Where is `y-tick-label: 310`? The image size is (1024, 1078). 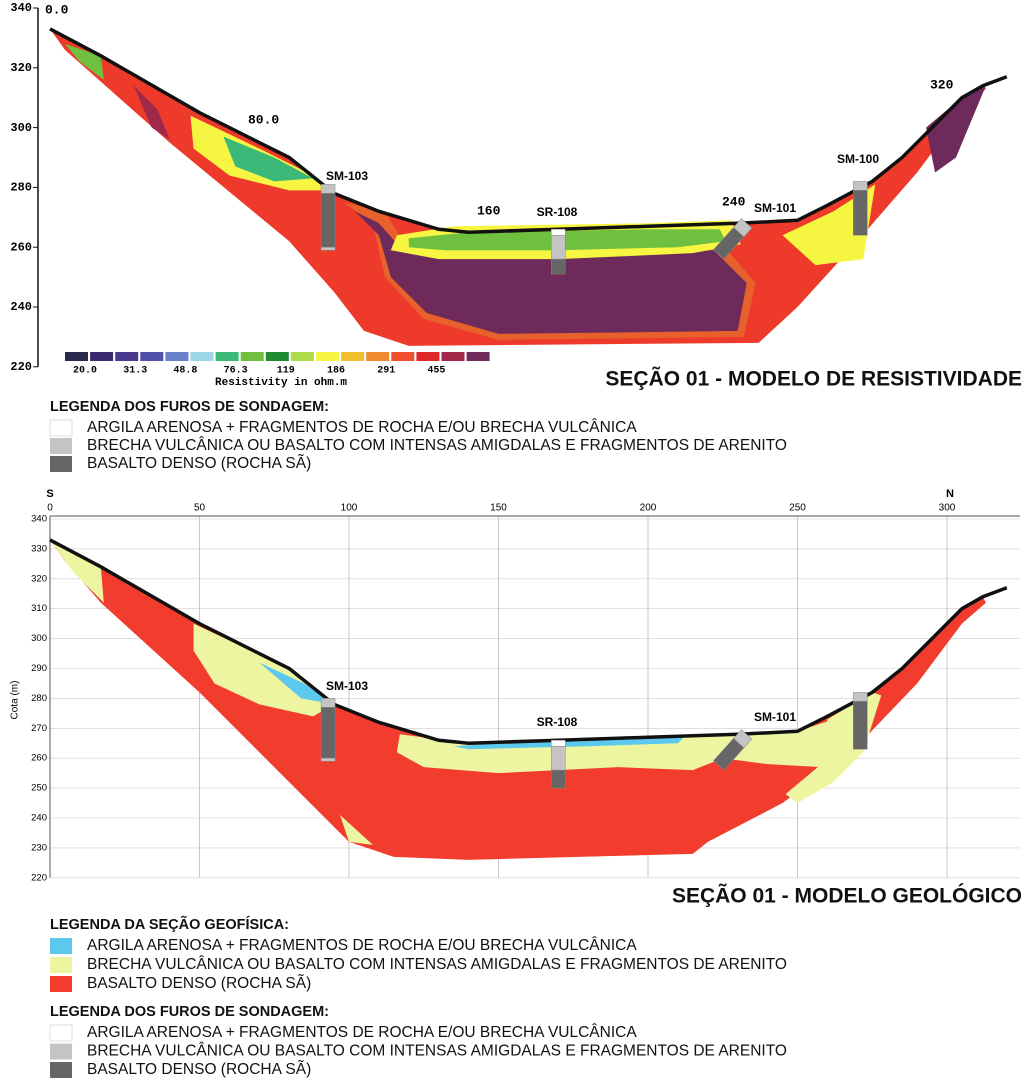 y-tick-label: 310 is located at coordinates (39, 608).